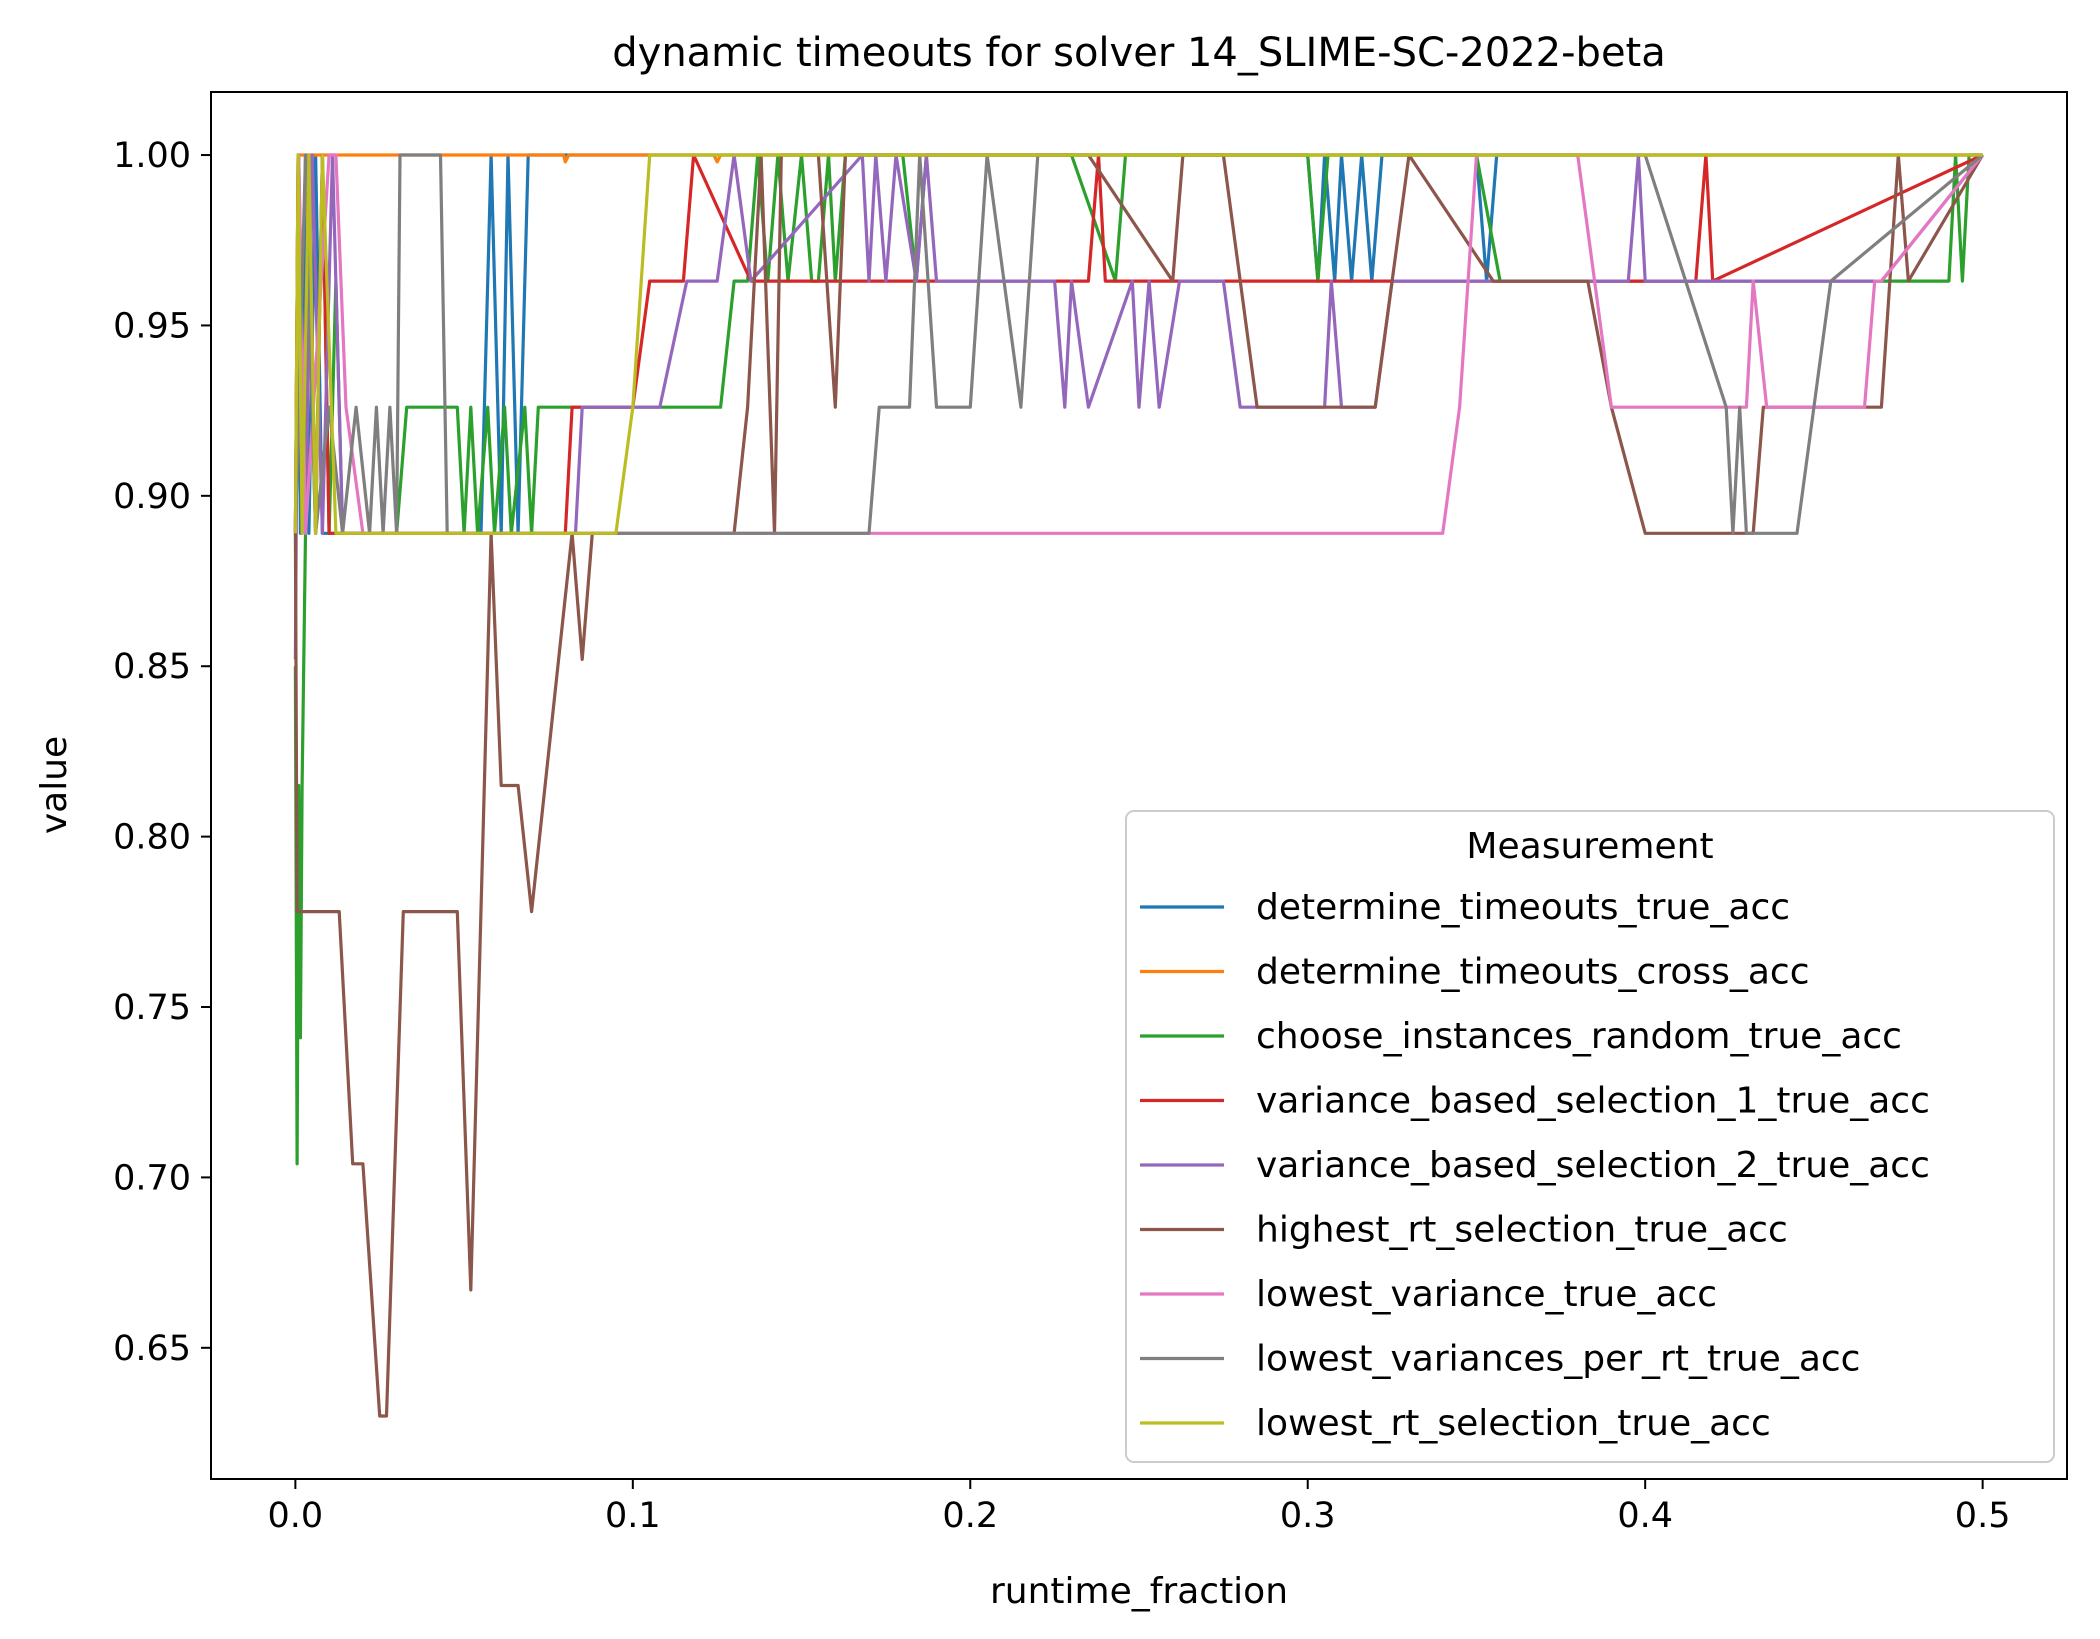 The width and height of the screenshot is (2100, 1639). What do you see at coordinates (1645, 1516) in the screenshot?
I see `x-tick-label: 0.4` at bounding box center [1645, 1516].